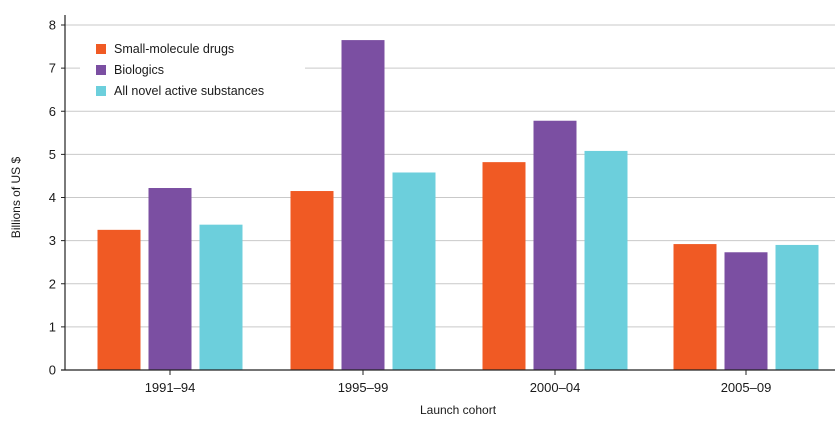  What do you see at coordinates (52, 154) in the screenshot?
I see `y-tick-label: 5` at bounding box center [52, 154].